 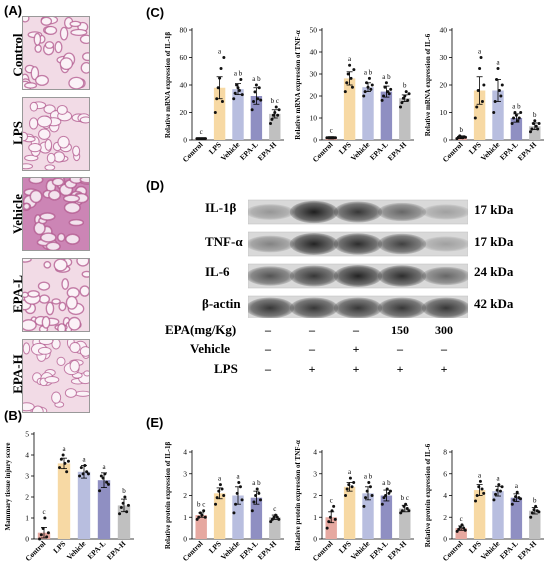 I want to click on y-tick-label: 40, so click(x=444, y=30).